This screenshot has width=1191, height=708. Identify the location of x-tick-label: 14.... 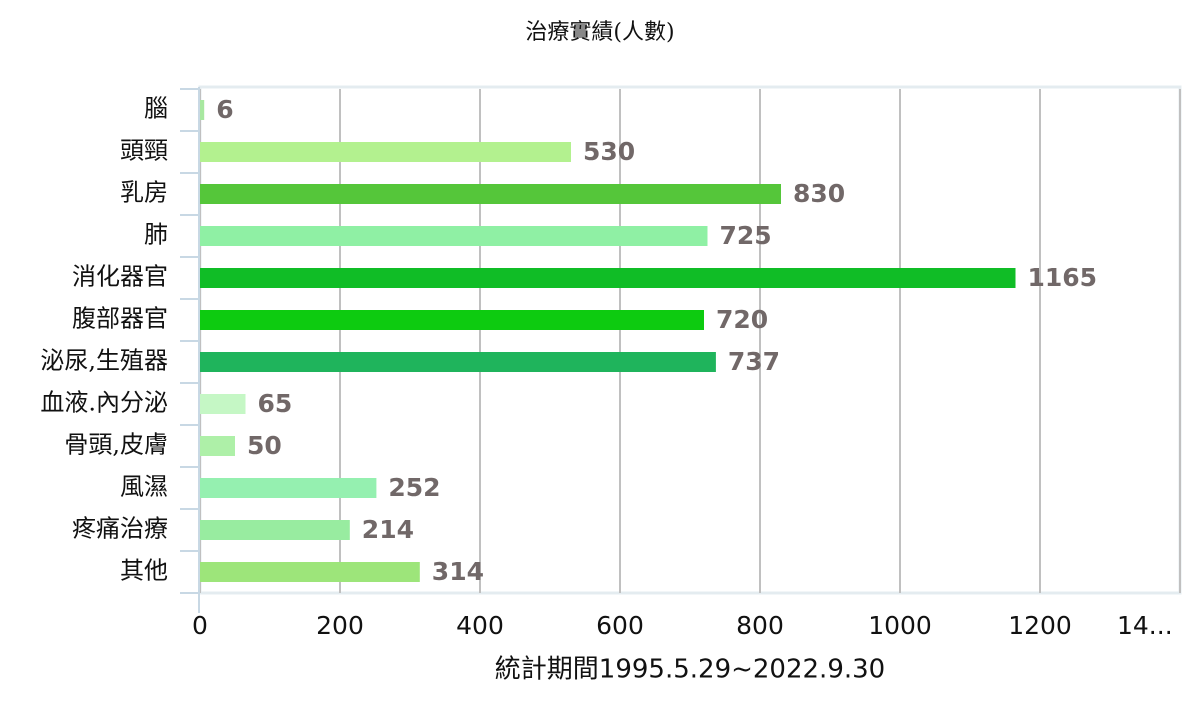
(1145, 625).